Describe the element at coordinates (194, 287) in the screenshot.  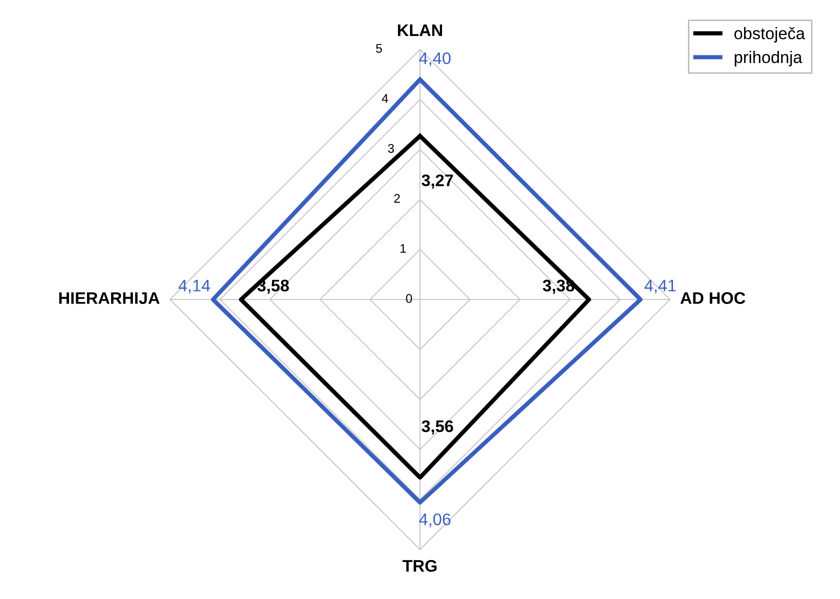
I see `data-label: 4,14` at that location.